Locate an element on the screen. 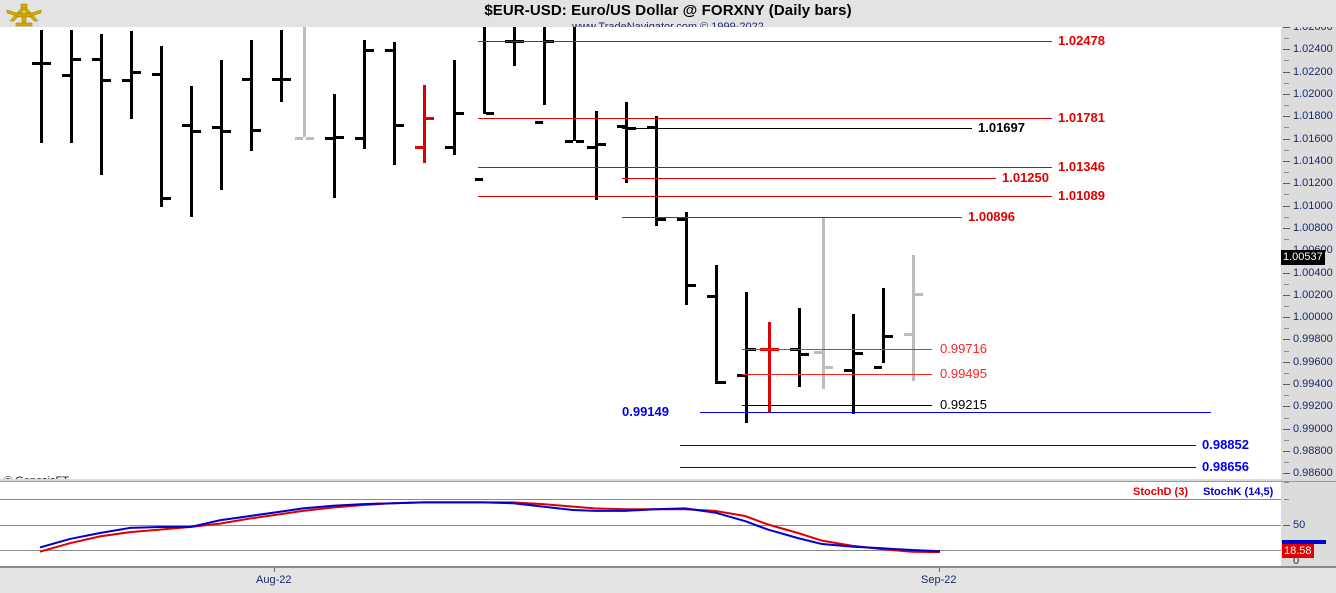  price-level-label: 0.99215 is located at coordinates (963, 404).